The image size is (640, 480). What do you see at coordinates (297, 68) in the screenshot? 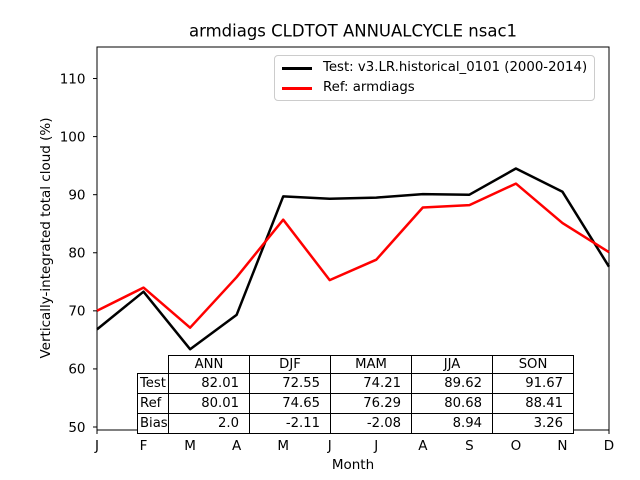
I see `test-line-swatch` at bounding box center [297, 68].